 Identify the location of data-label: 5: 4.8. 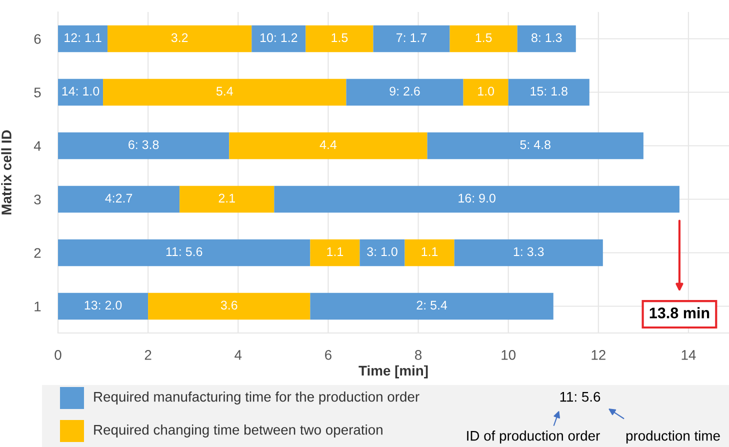
(535, 145).